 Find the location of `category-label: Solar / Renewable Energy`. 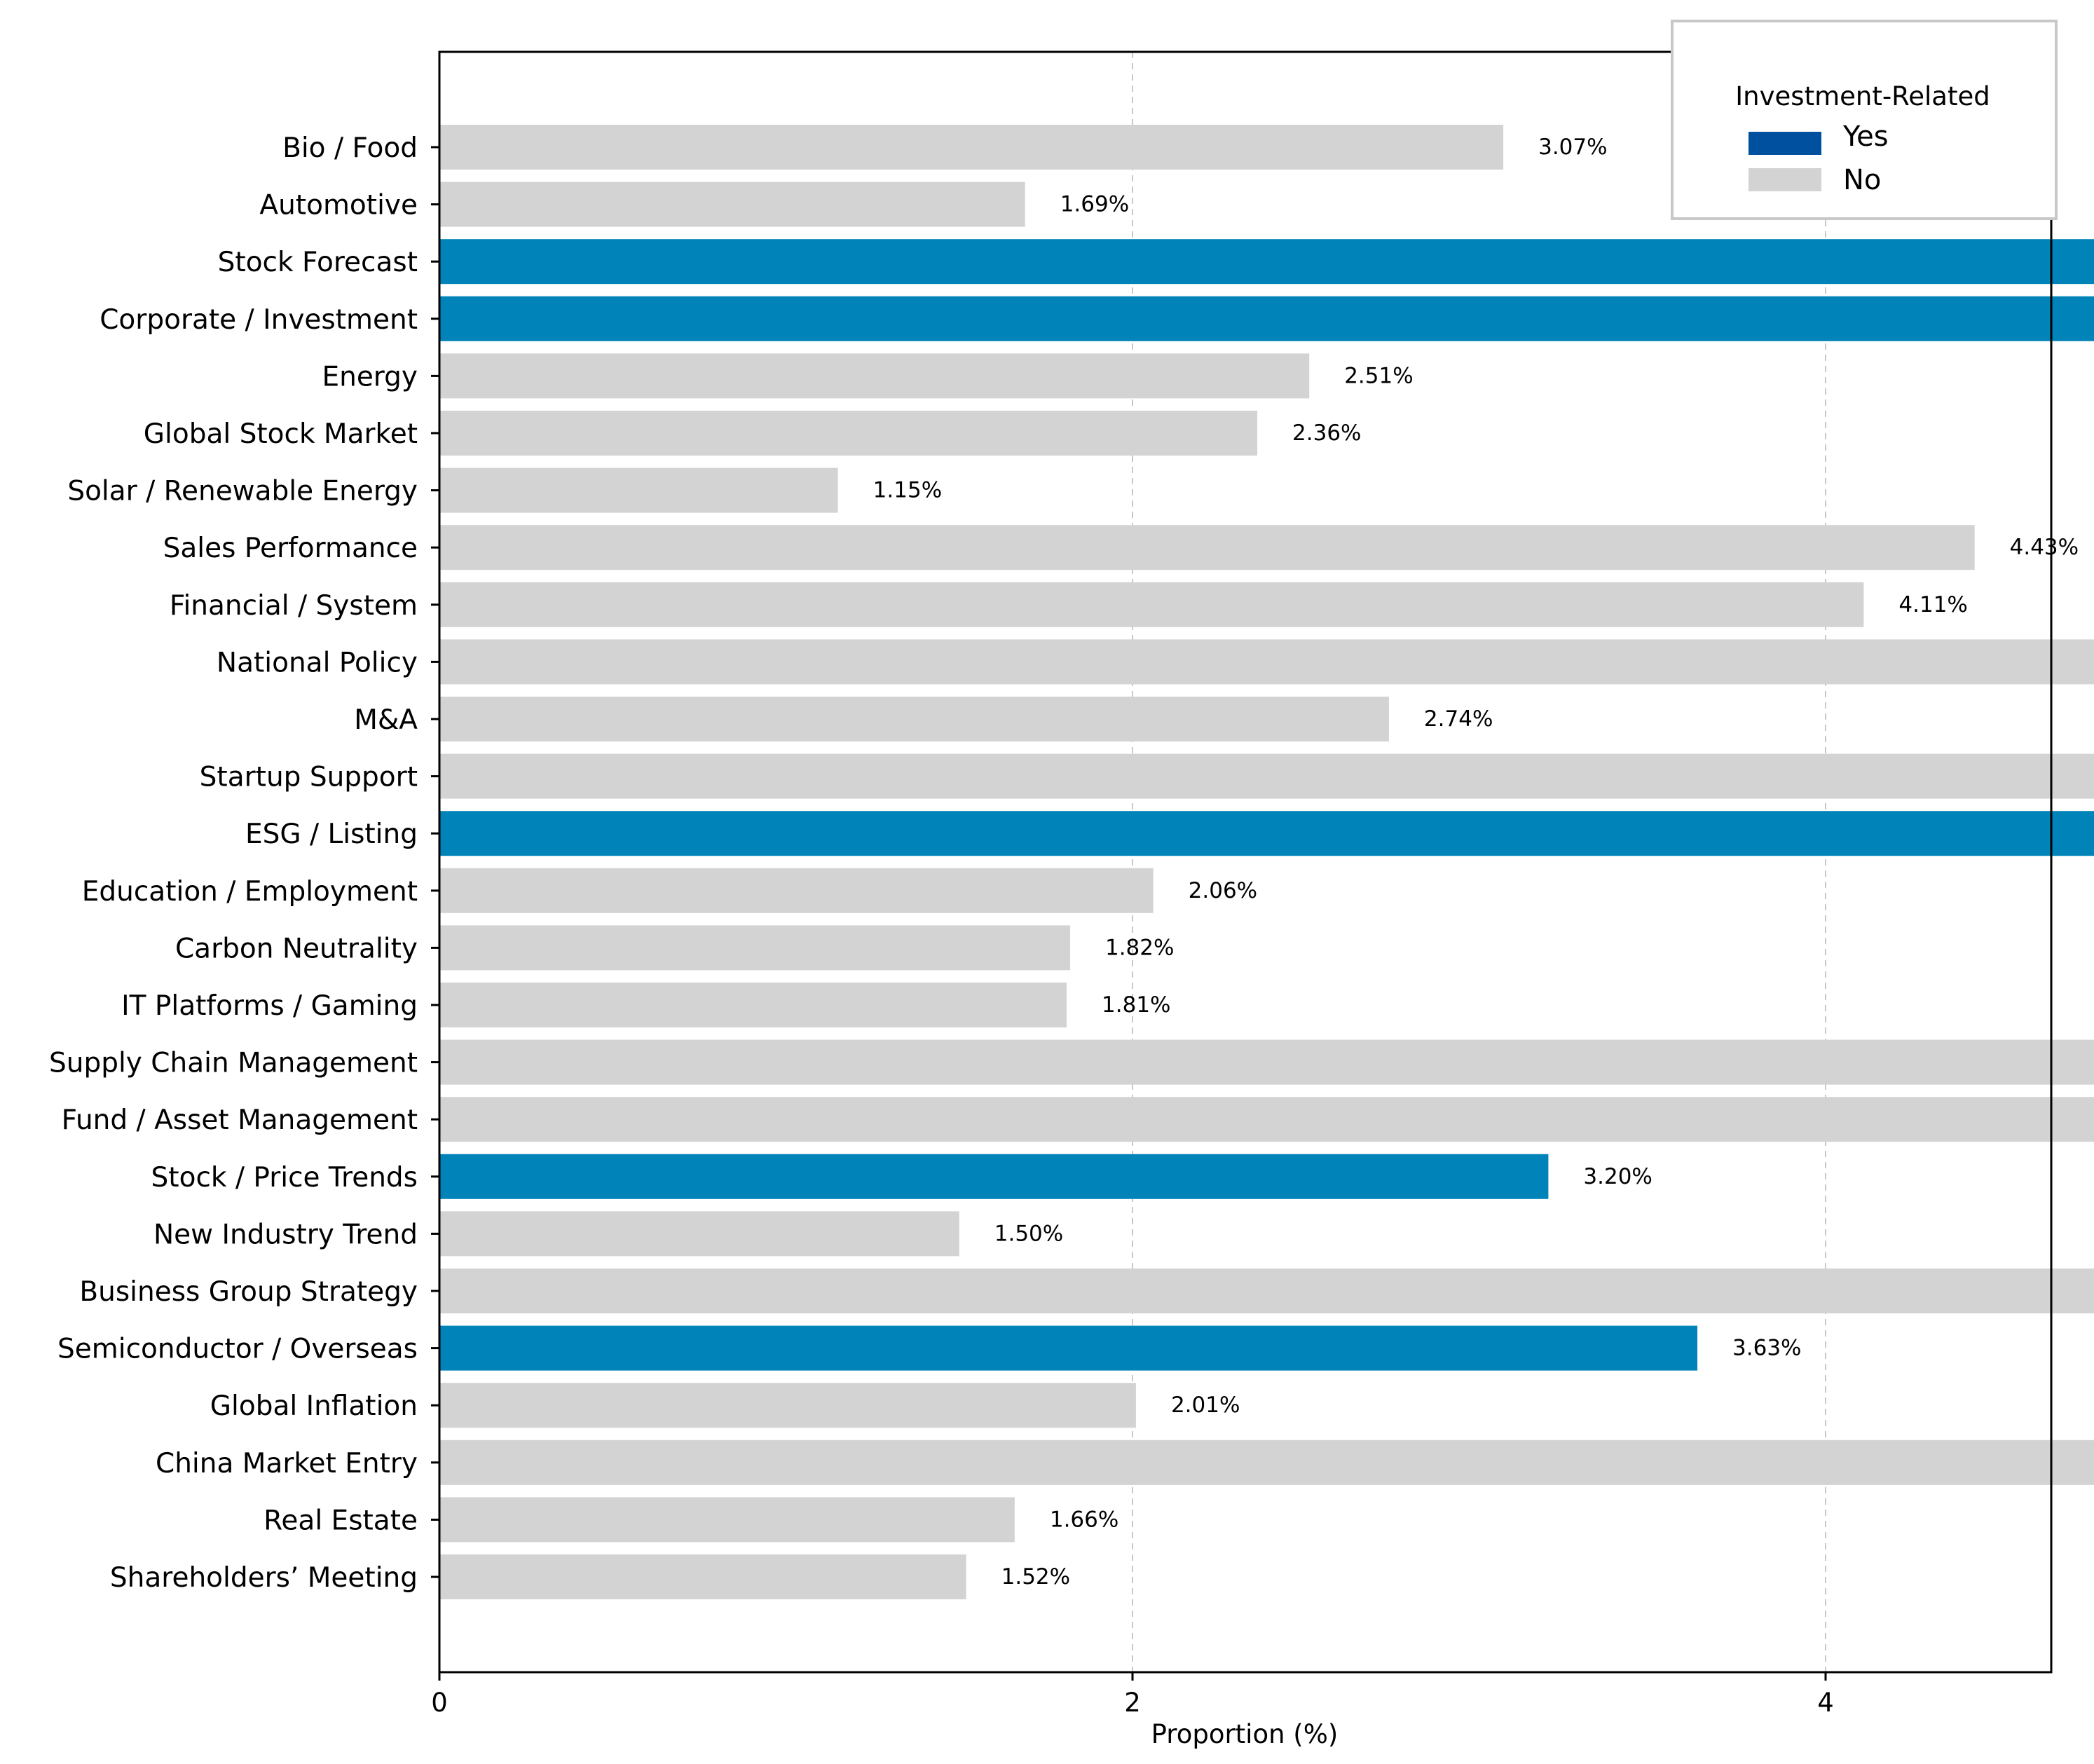

category-label: Solar / Renewable Energy is located at coordinates (242, 491).